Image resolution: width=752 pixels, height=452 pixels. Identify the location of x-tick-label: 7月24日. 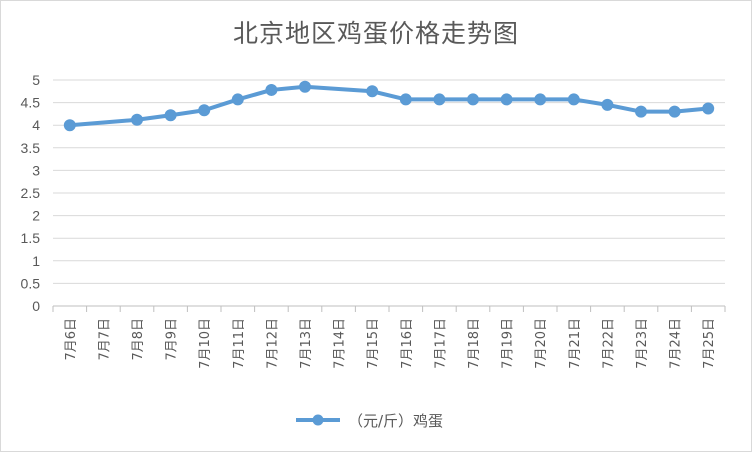
(676, 343).